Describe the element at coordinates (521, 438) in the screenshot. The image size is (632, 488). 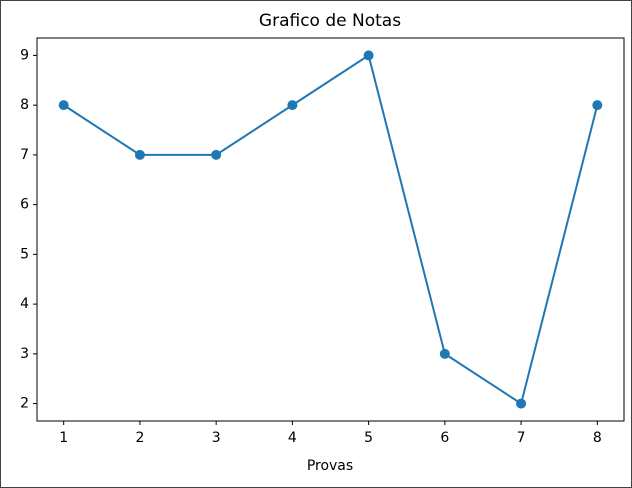
I see `x-tick-label: 7` at that location.